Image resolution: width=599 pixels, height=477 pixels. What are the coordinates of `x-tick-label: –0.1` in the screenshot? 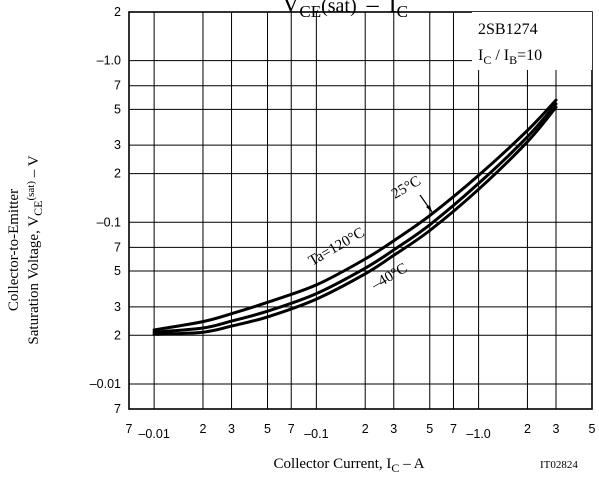 It's located at (316, 434).